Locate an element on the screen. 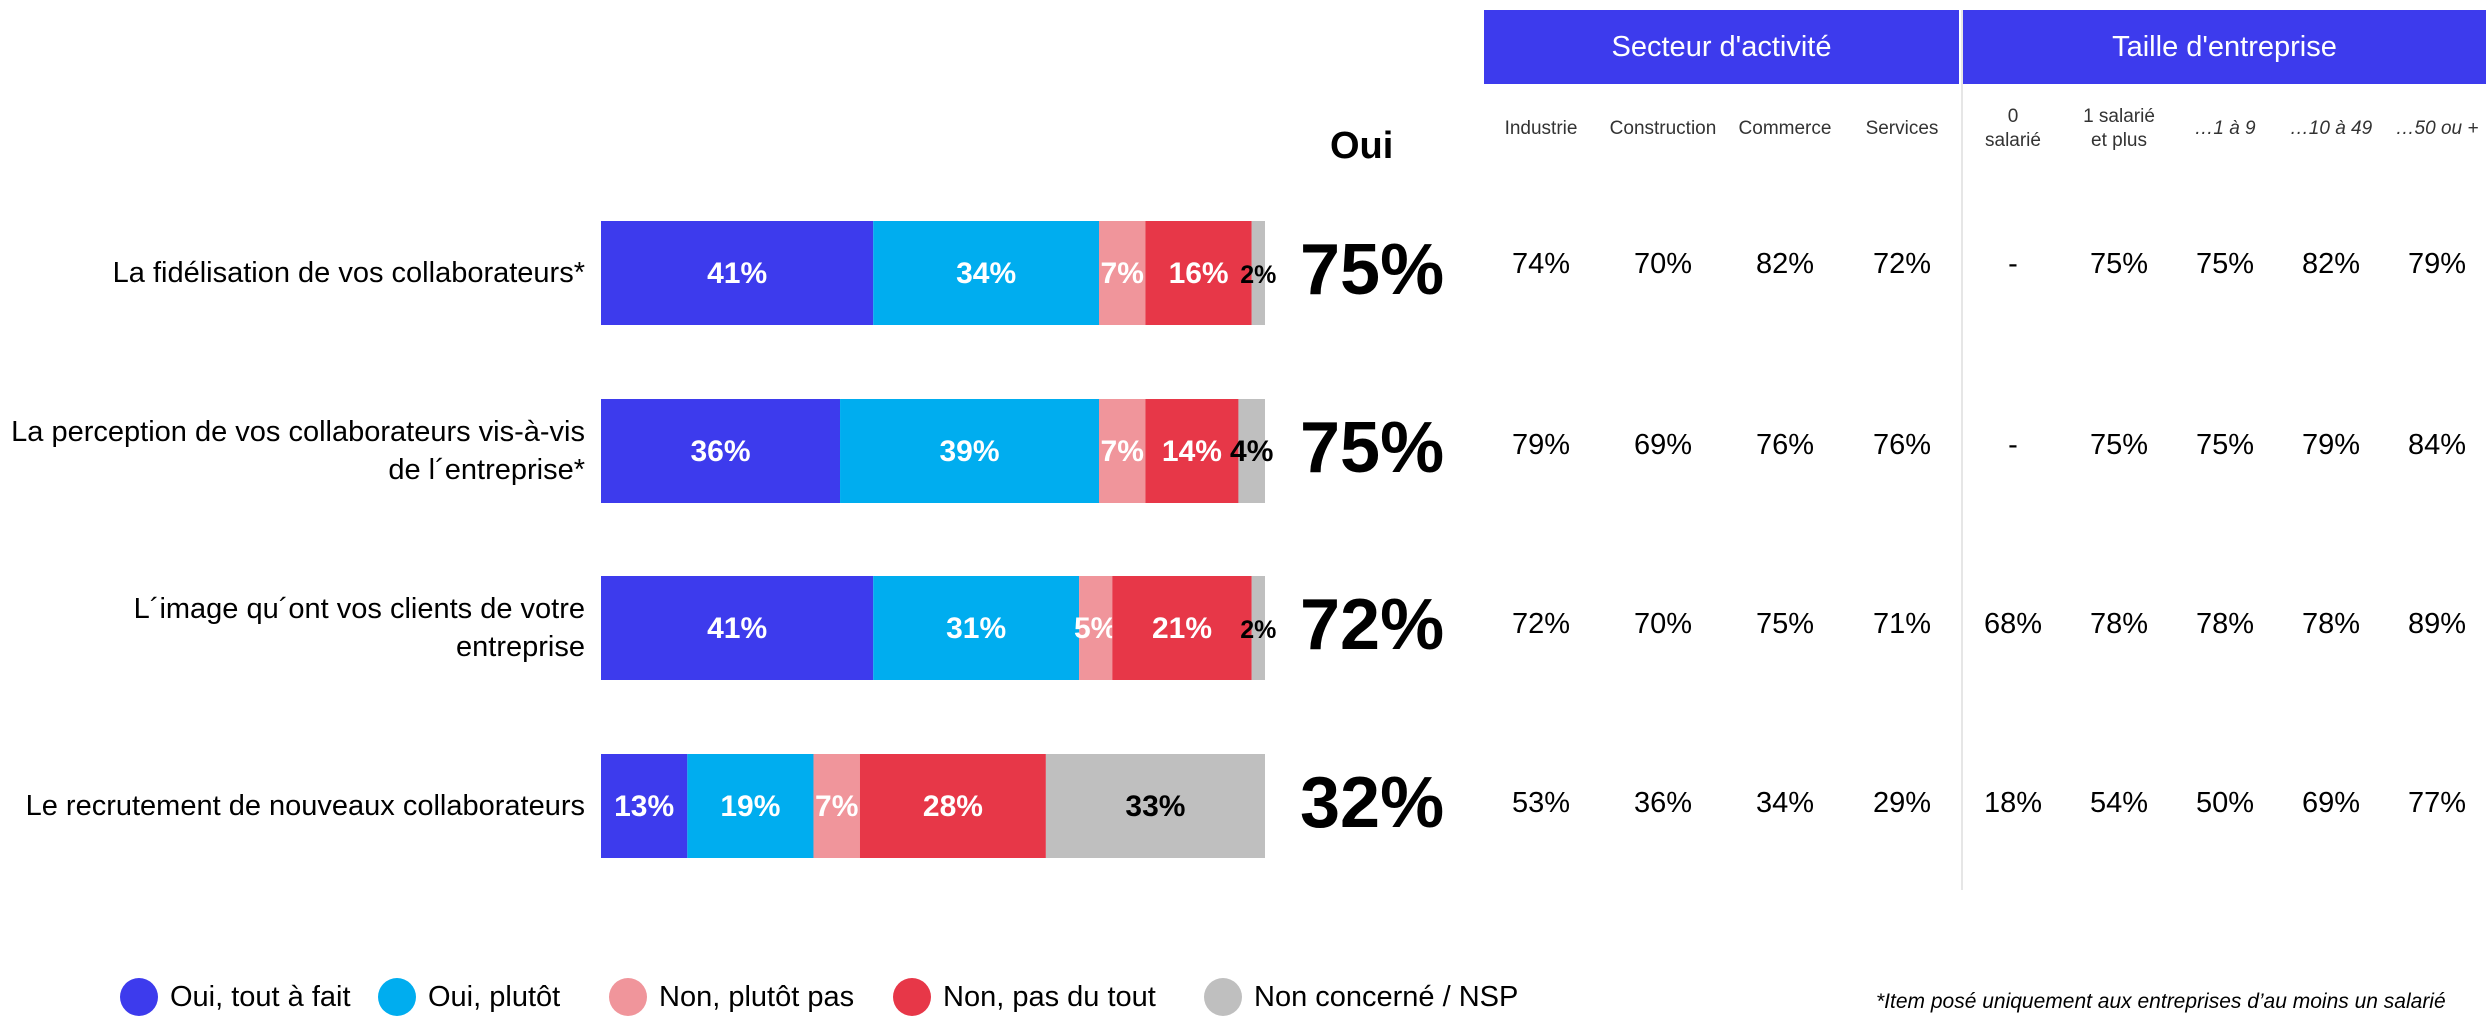 The width and height of the screenshot is (2486, 1020). column-header-line: …10 à 49 is located at coordinates (2331, 128).